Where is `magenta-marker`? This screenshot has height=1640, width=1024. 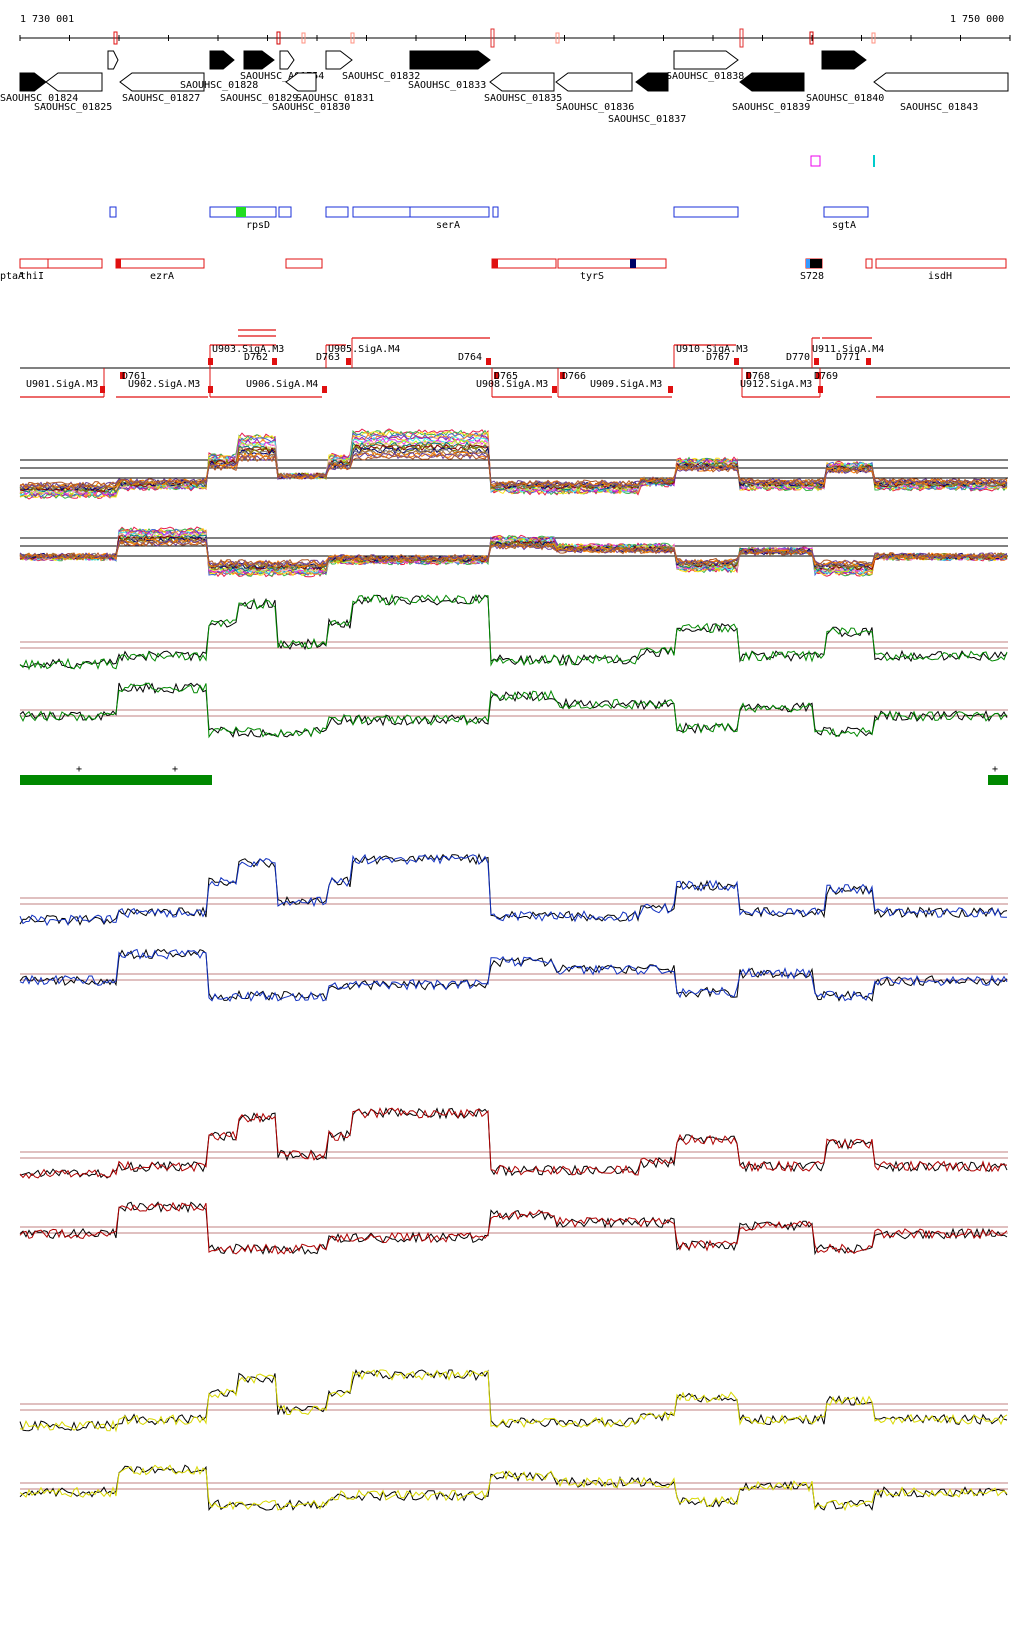 magenta-marker is located at coordinates (815, 161).